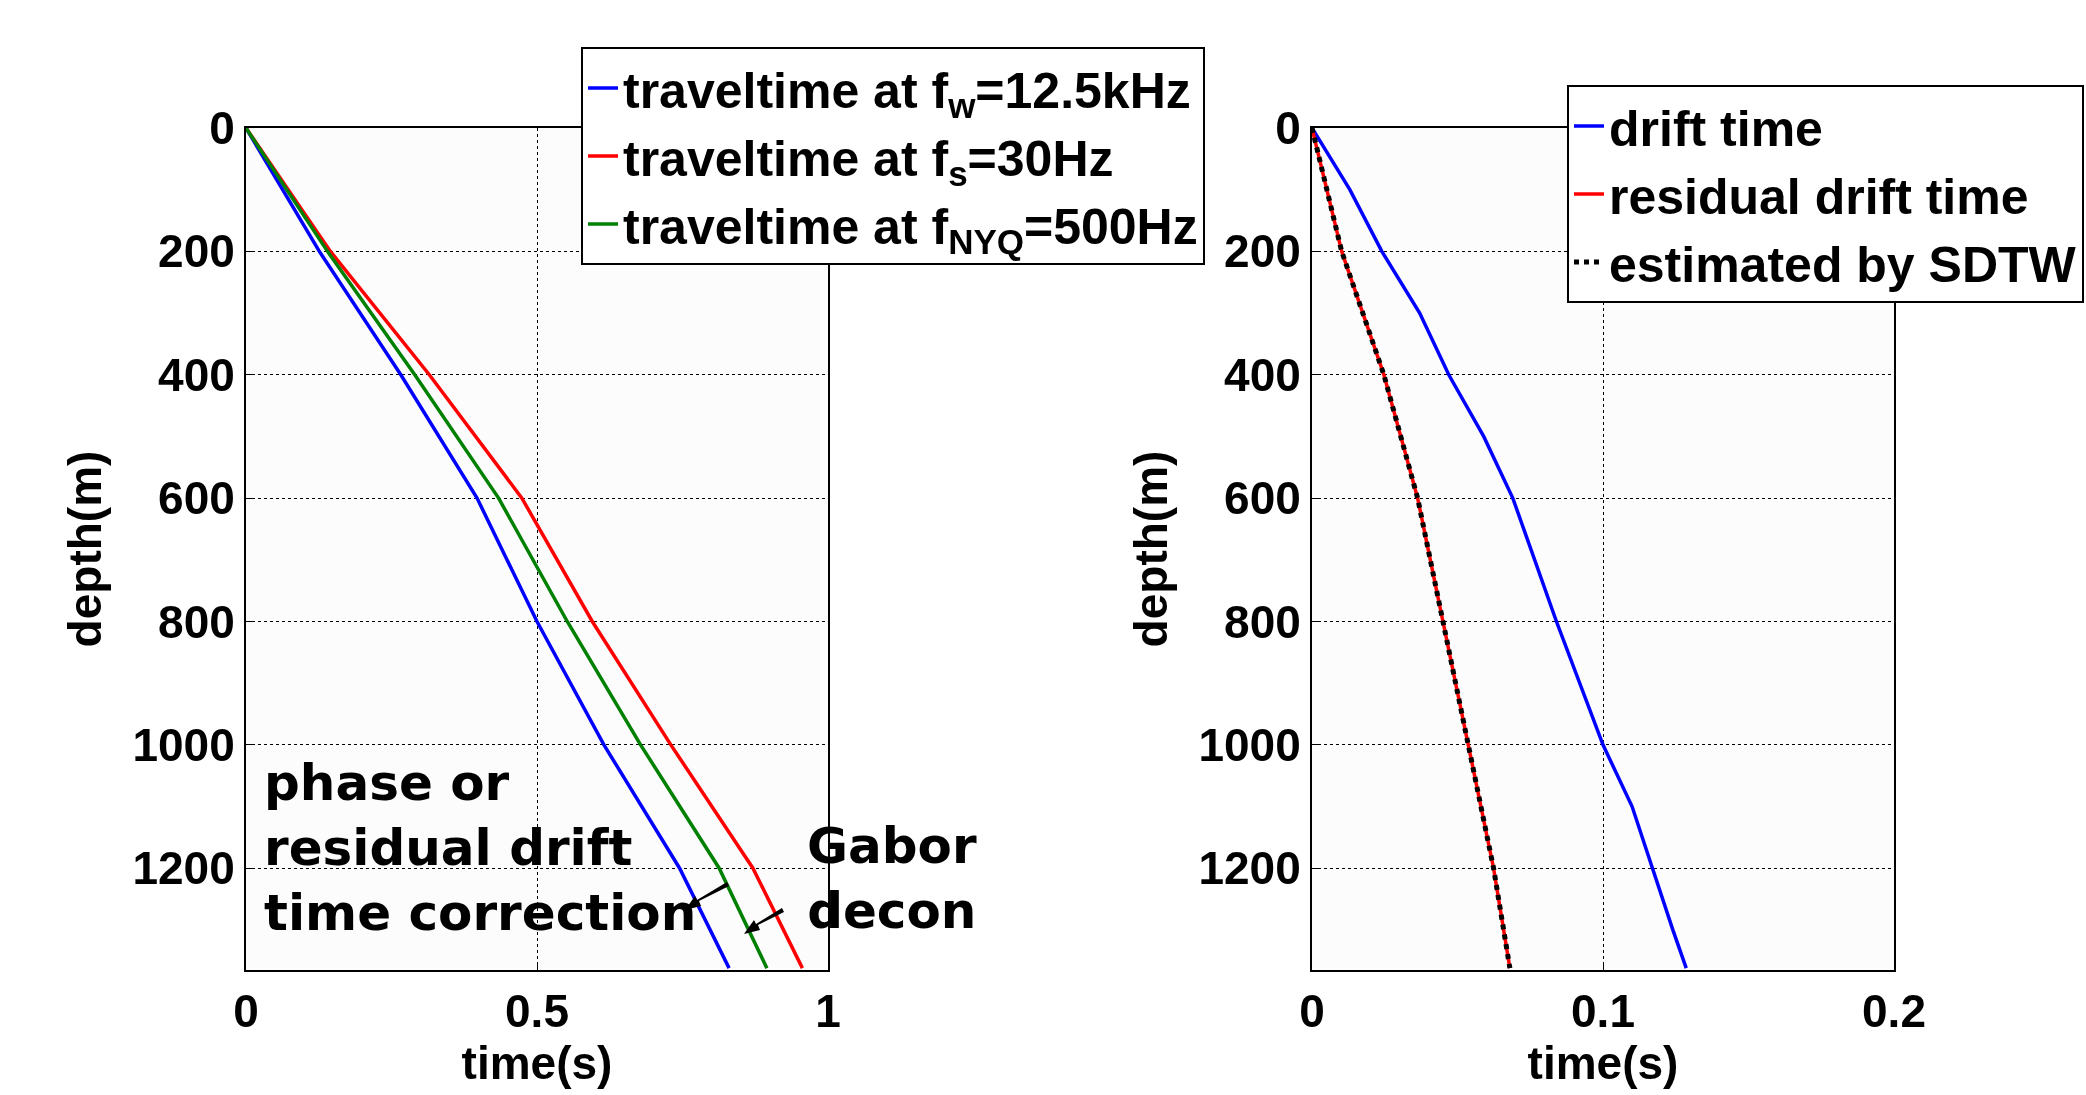  Describe the element at coordinates (537, 1011) in the screenshot. I see `x-tick-label: 0.5` at that location.